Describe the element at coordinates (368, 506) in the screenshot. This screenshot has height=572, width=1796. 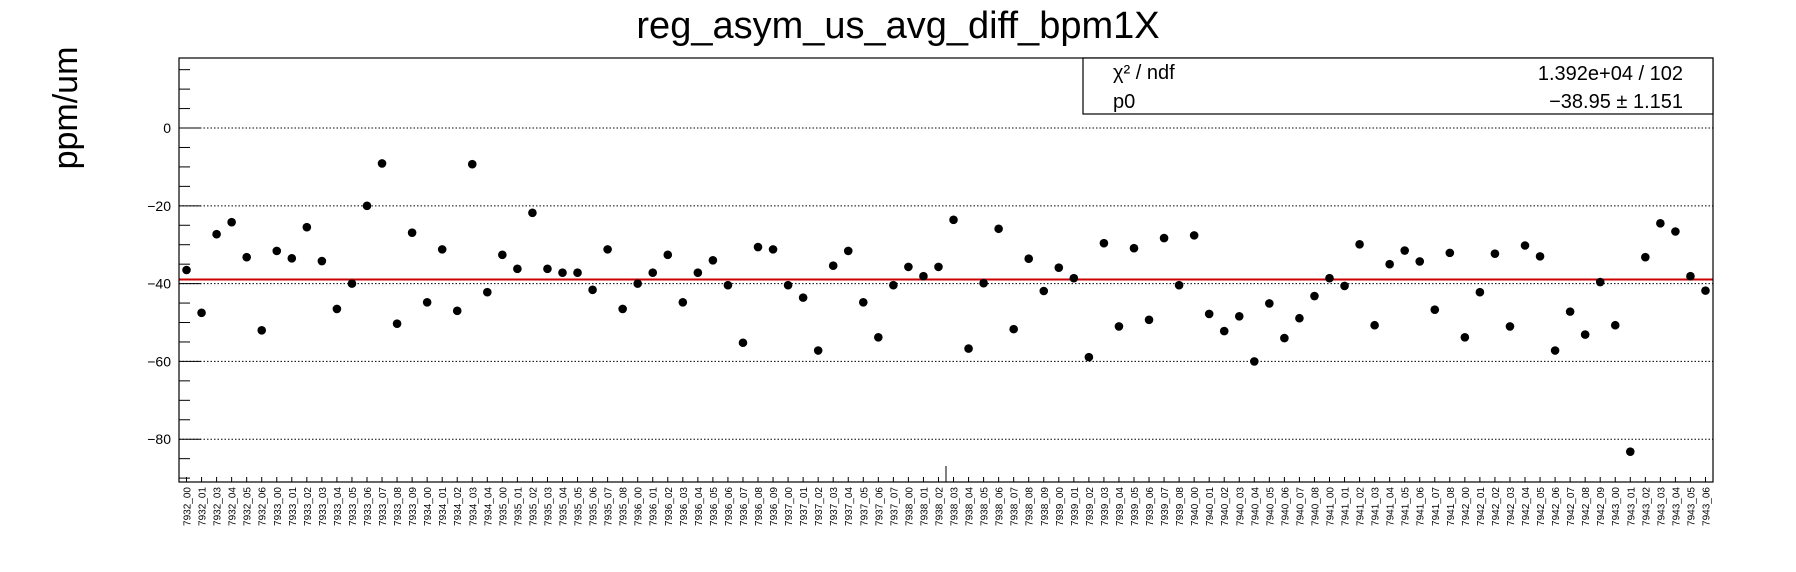
I see `x-tick-label: 7933_06` at that location.